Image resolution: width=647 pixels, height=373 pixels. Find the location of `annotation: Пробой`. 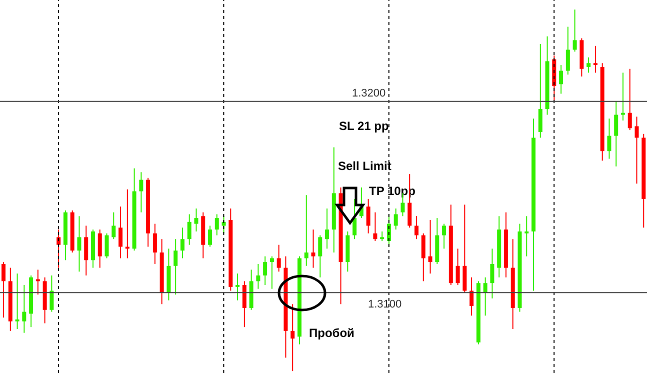

annotation: Пробой is located at coordinates (331, 333).